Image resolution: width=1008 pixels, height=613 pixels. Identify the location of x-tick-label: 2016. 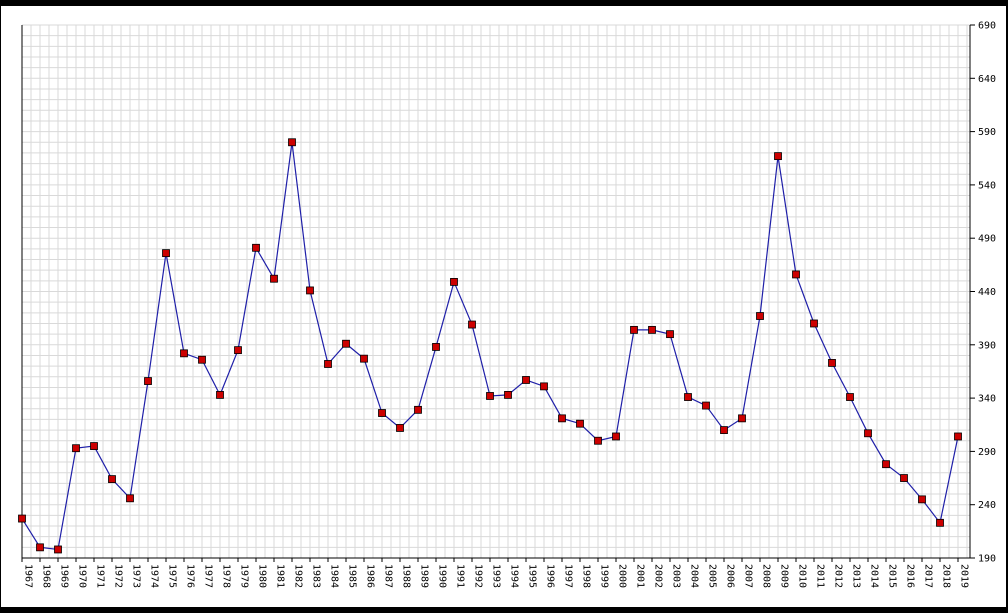
(910, 576).